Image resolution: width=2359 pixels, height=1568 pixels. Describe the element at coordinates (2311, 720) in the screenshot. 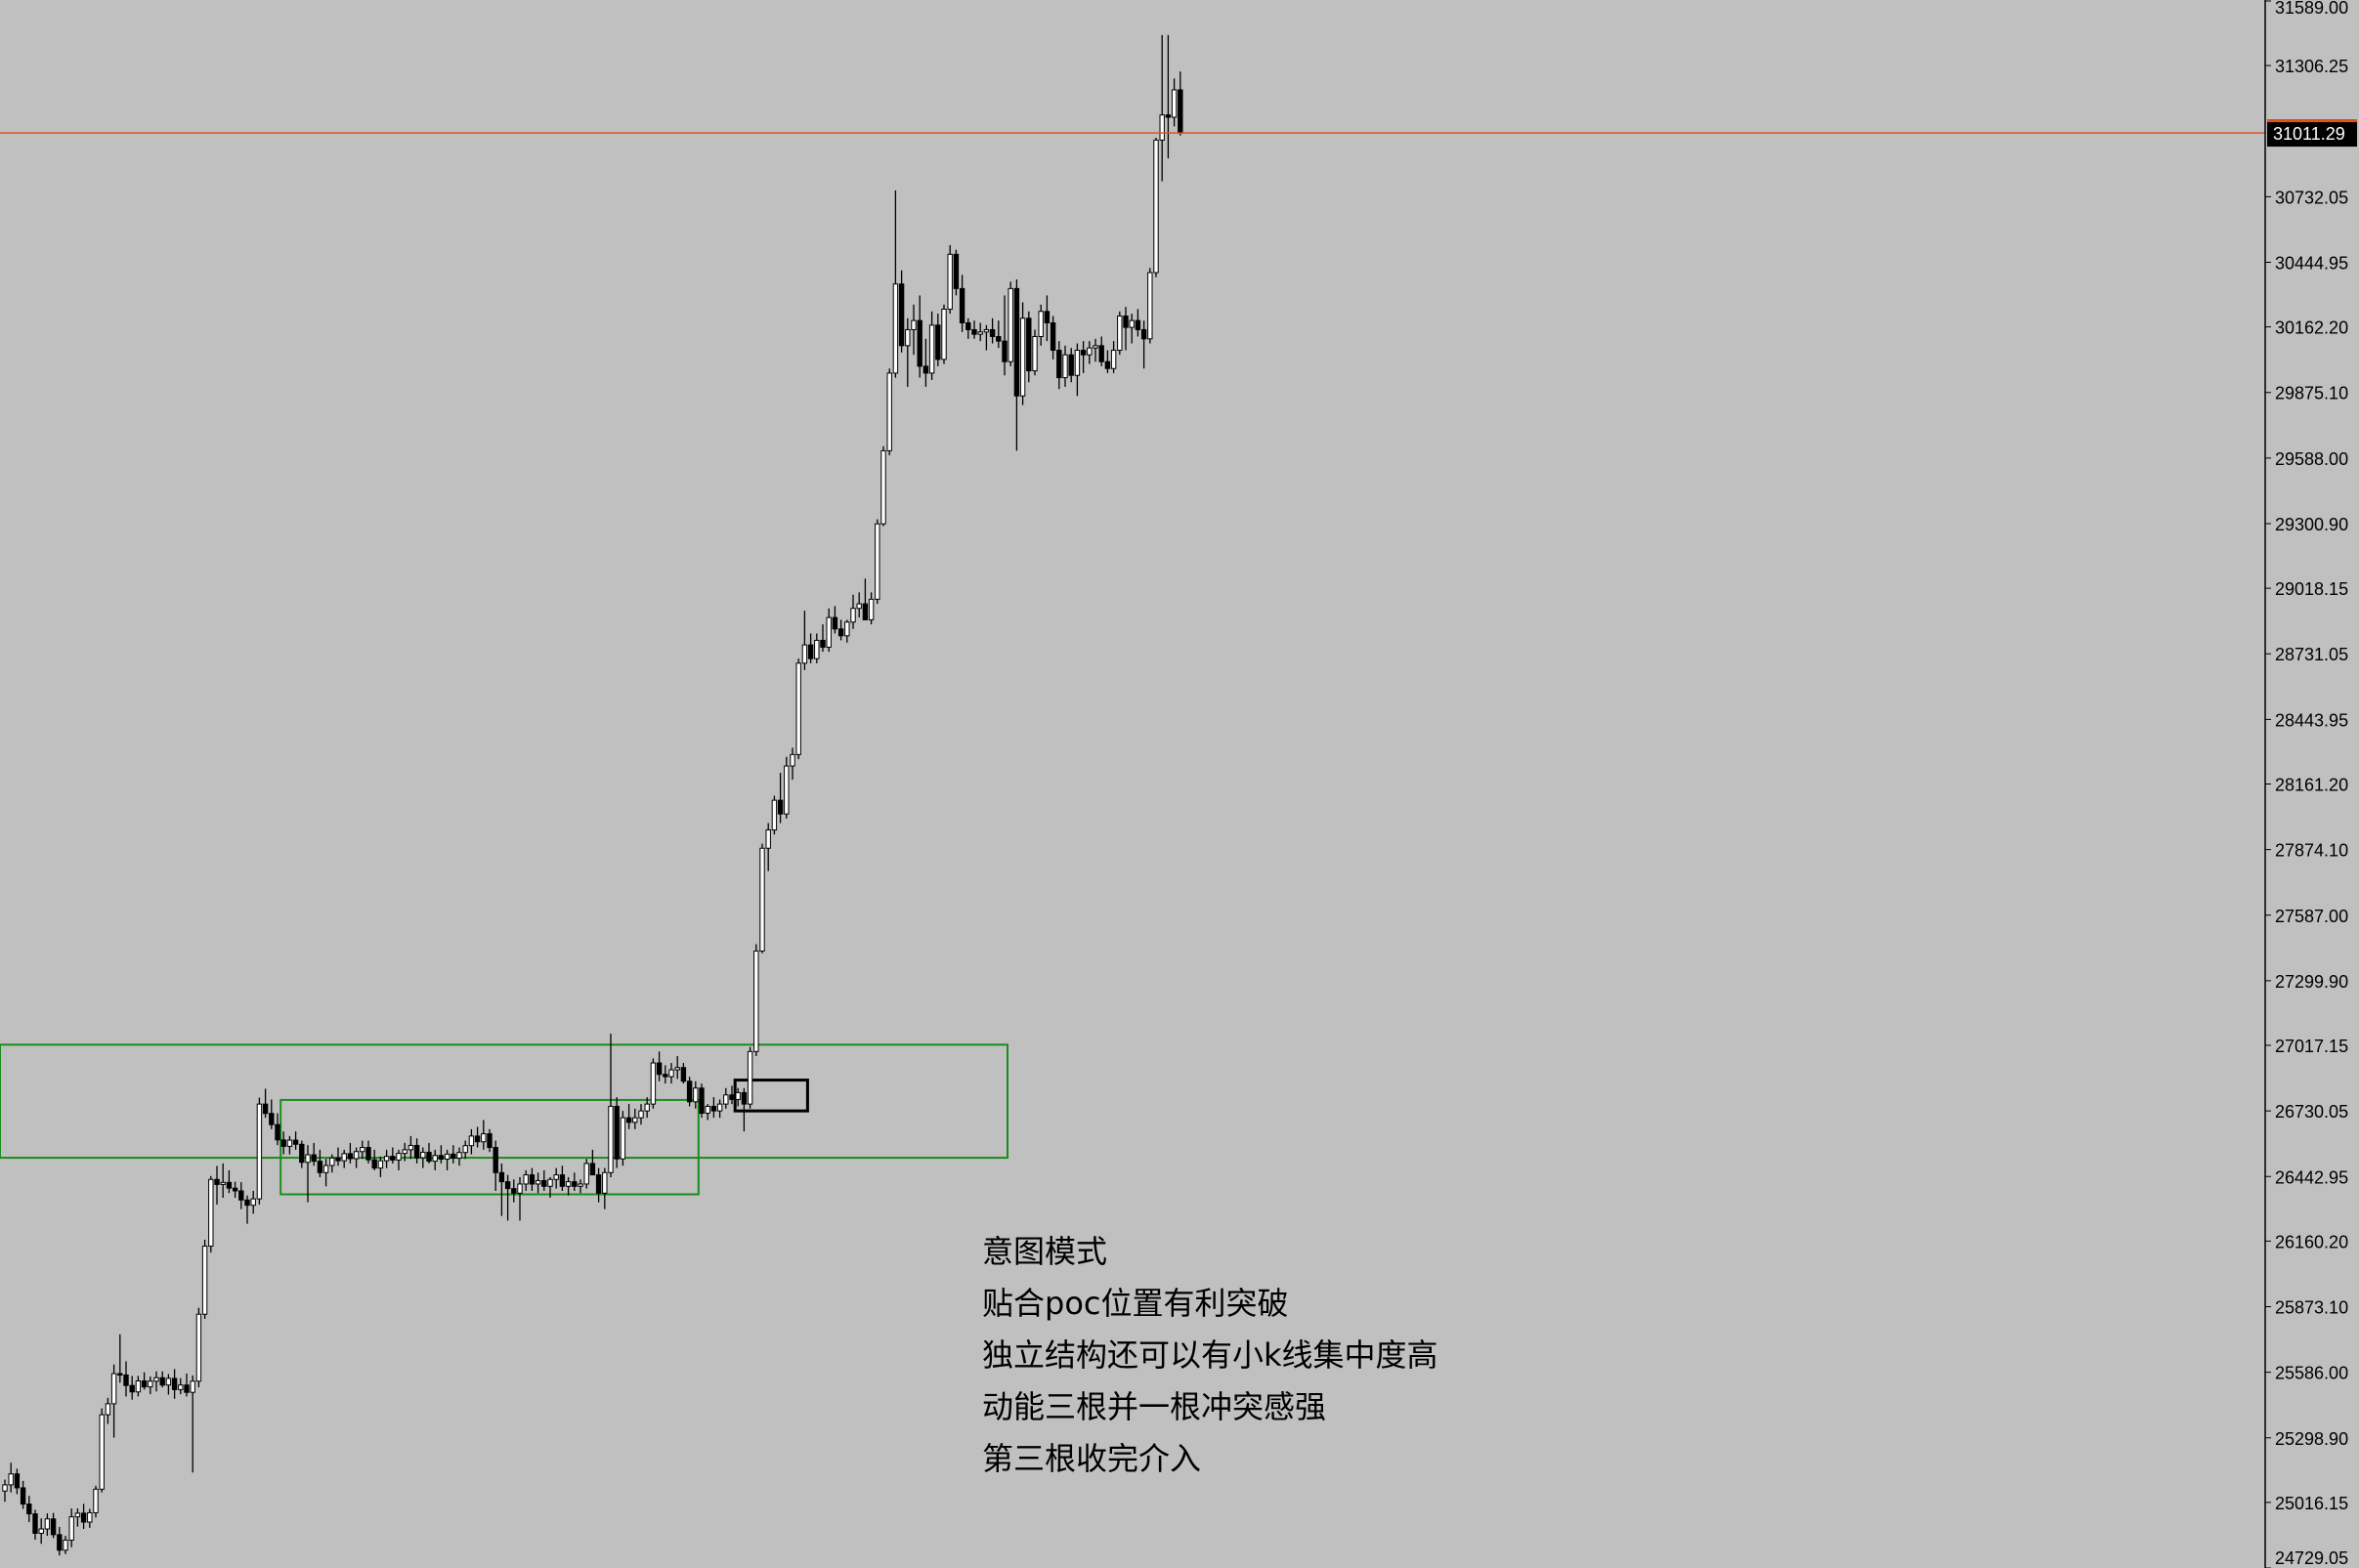

I see `y-tick-label: 28443.95` at that location.